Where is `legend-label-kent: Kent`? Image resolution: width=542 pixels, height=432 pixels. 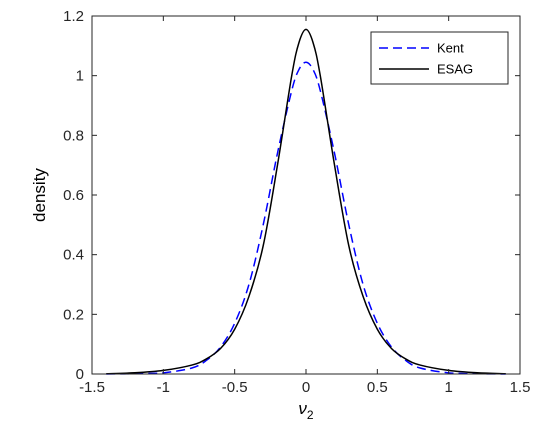
legend-label-kent: Kent is located at coordinates (450, 48).